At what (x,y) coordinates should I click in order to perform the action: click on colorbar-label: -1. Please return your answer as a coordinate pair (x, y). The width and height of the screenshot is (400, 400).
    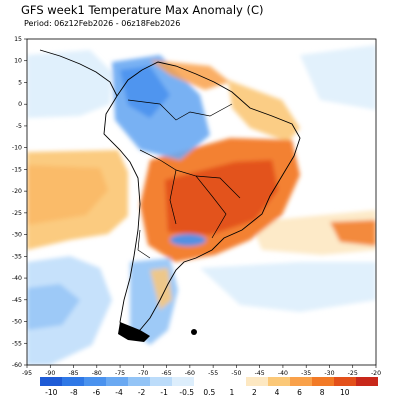
    Looking at the image, I should click on (164, 392).